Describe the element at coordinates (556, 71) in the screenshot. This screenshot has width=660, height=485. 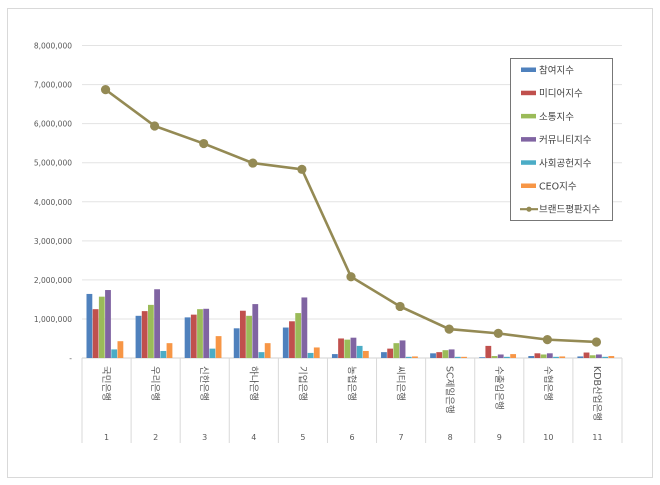
I see `legend-label: 참여지수` at that location.